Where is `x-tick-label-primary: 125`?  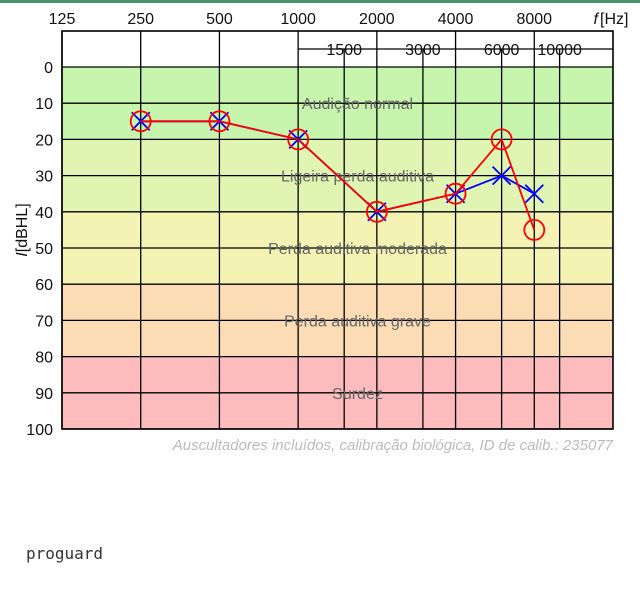
x-tick-label-primary: 125 is located at coordinates (62, 19).